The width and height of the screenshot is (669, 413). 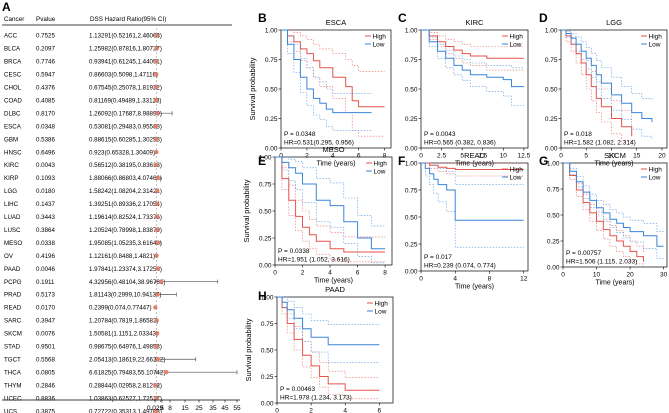 What do you see at coordinates (614, 283) in the screenshot?
I see `x-axis-label: Time (years)` at bounding box center [614, 283].